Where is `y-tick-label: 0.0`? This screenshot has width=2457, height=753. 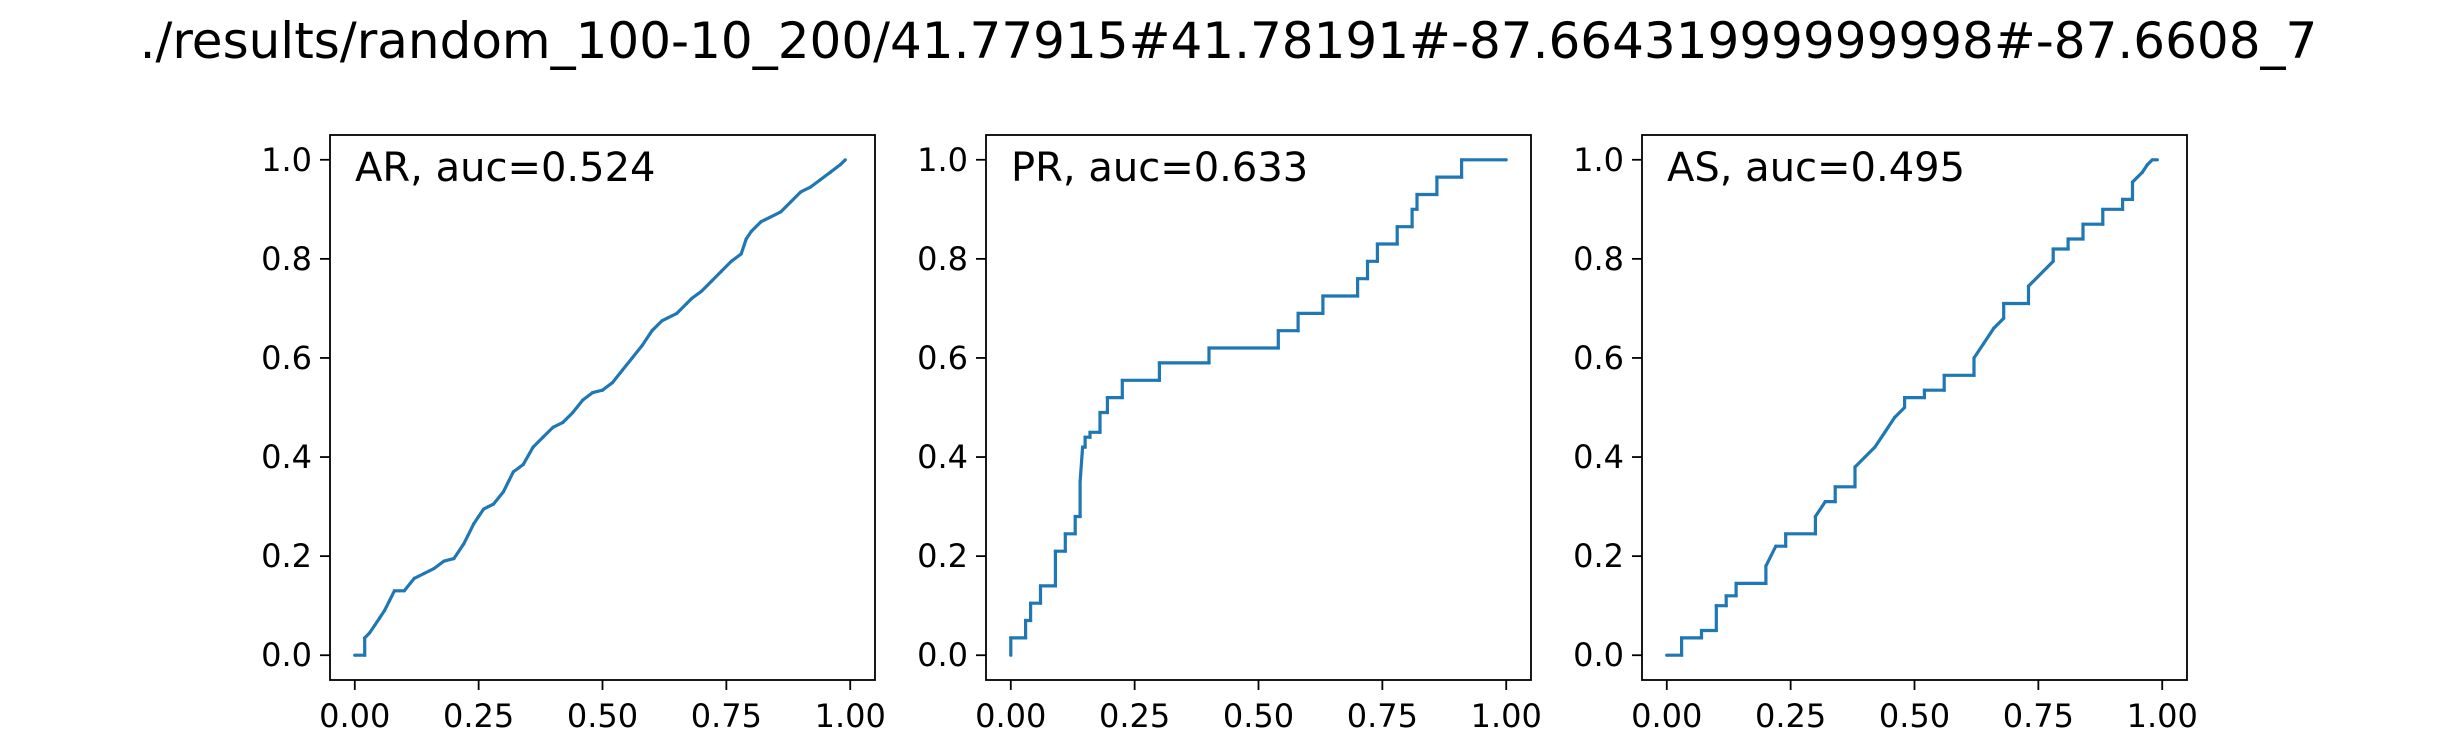
y-tick-label: 0.0 is located at coordinates (286, 655).